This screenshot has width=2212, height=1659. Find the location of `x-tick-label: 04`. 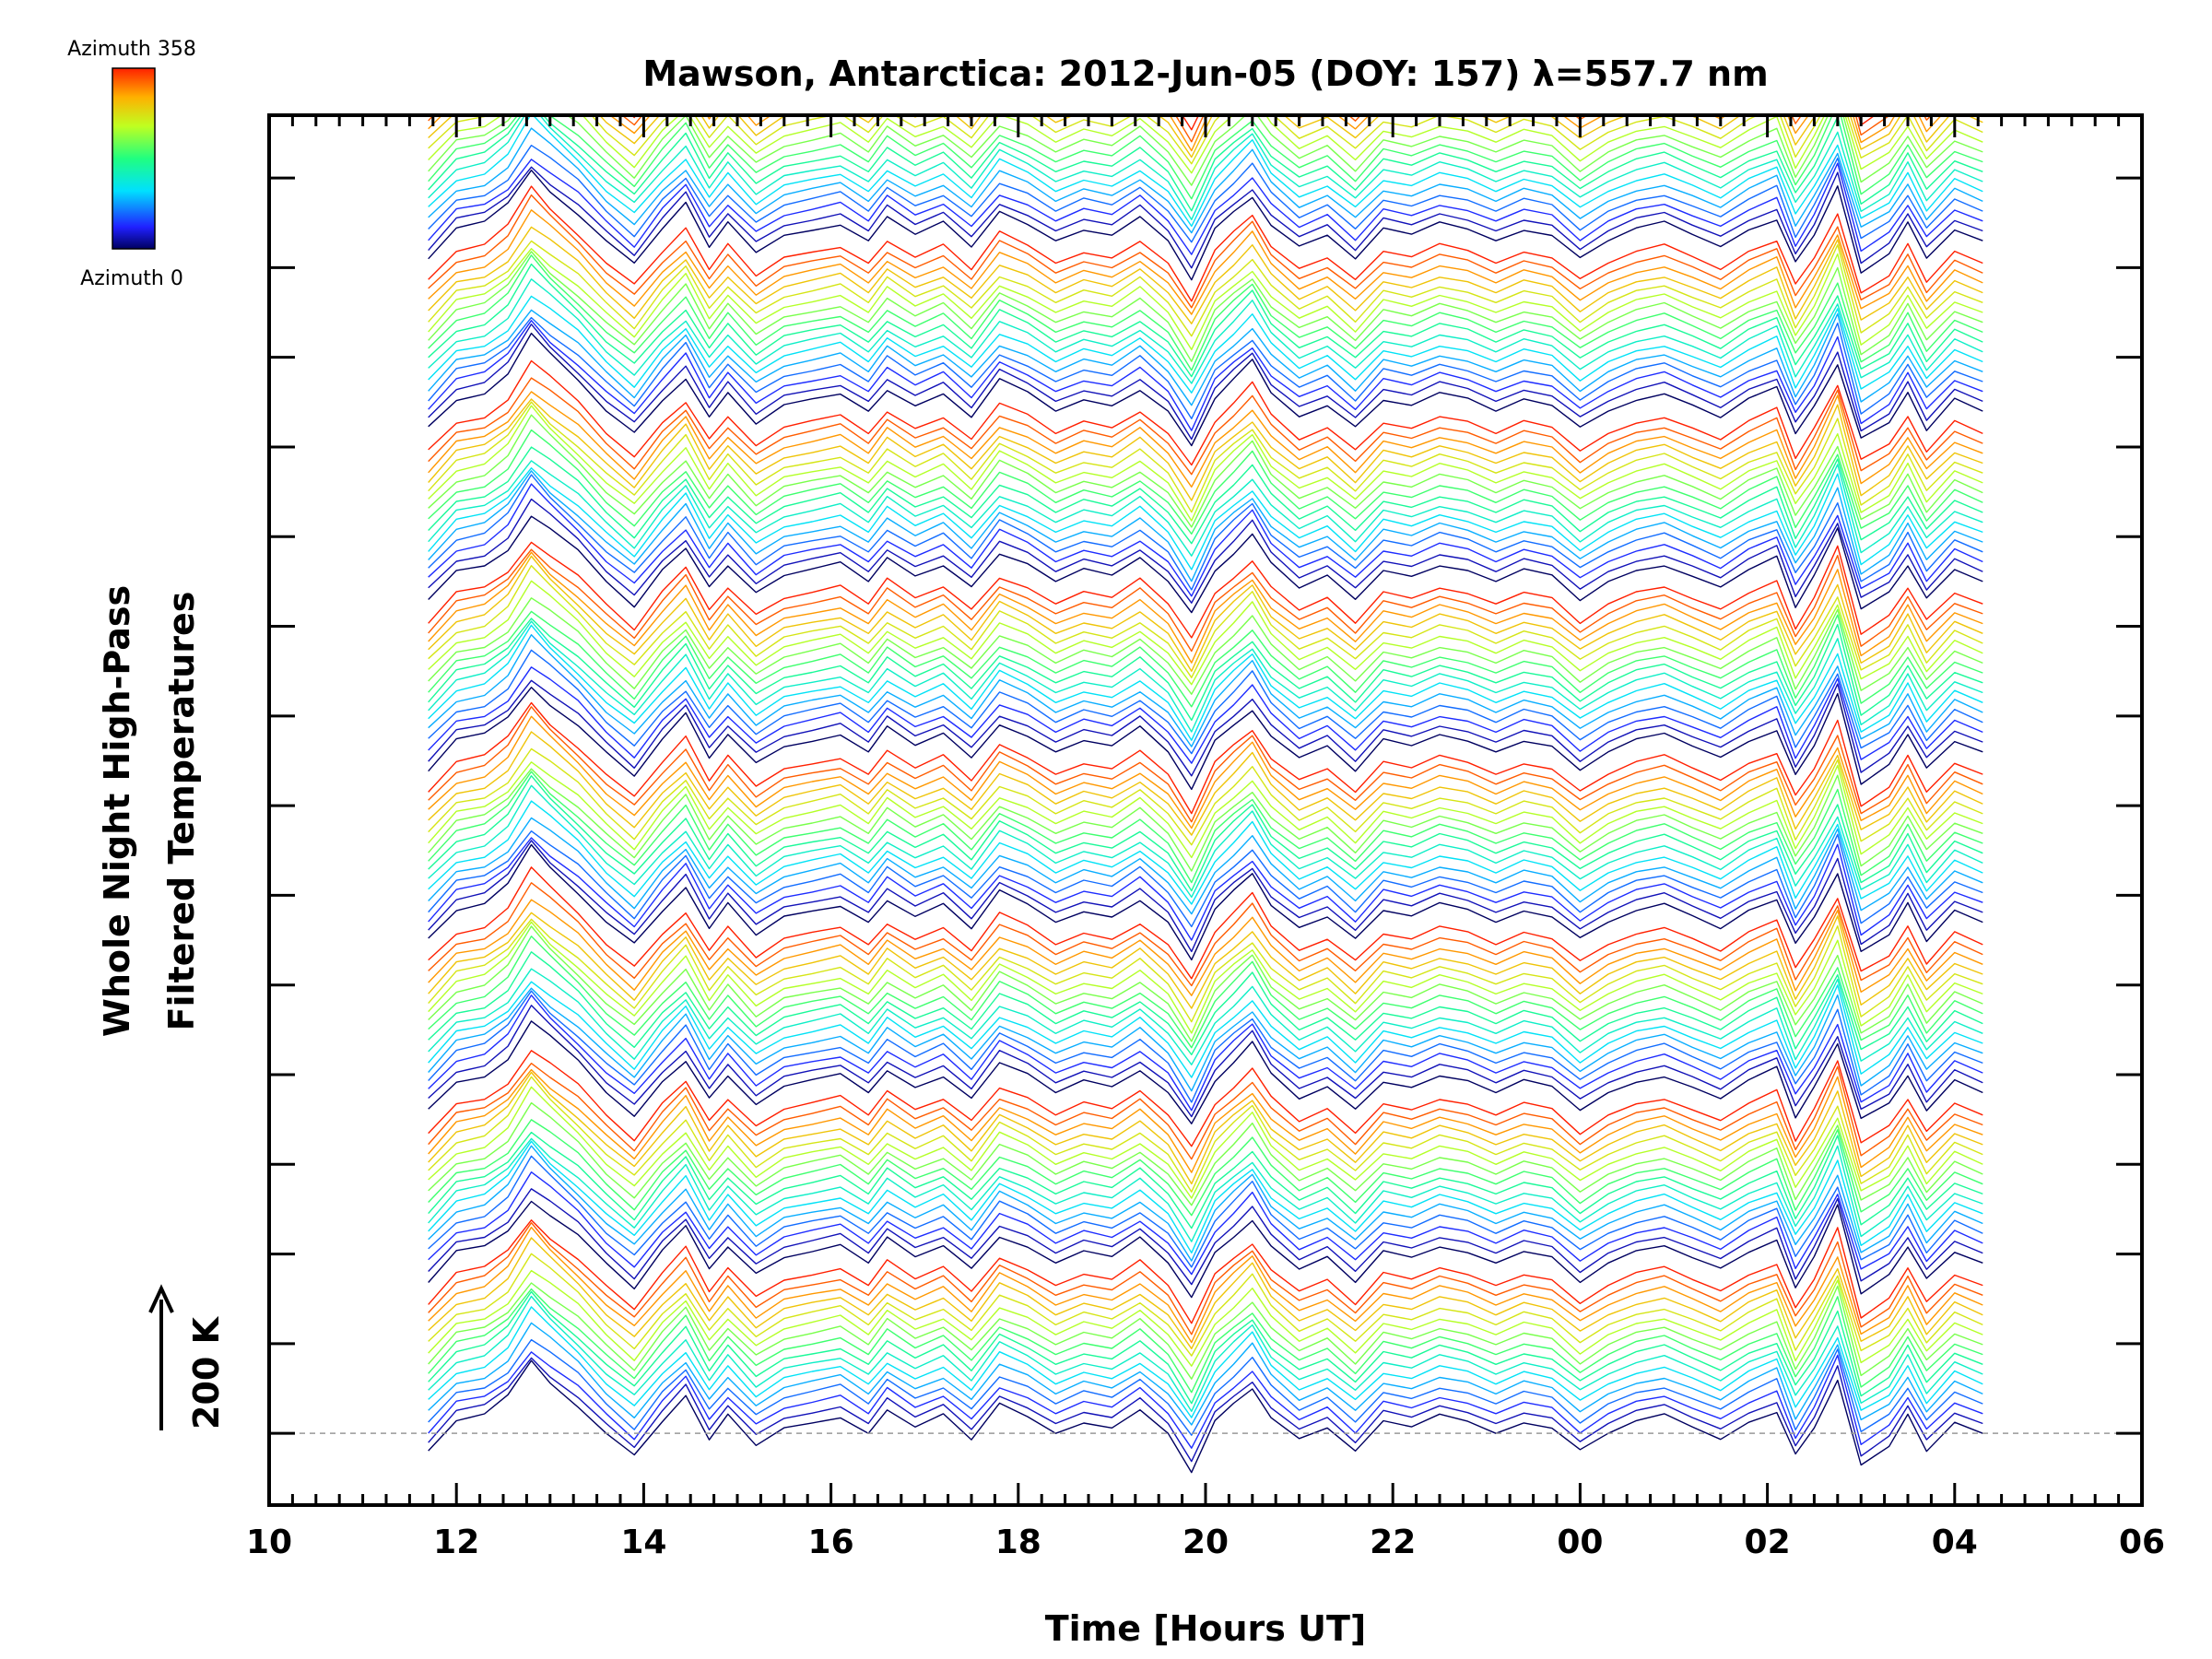

x-tick-label: 04 is located at coordinates (1955, 1542).